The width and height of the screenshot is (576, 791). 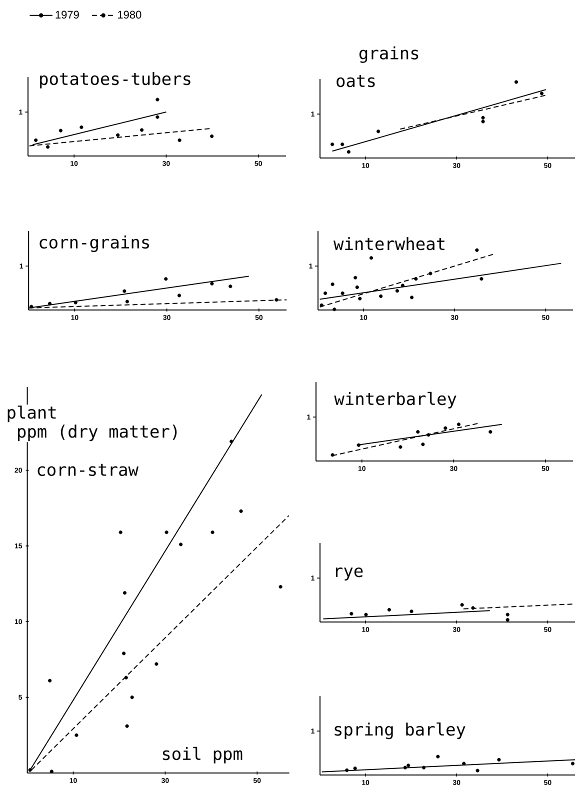 I want to click on chart-title: winterwheat, so click(x=389, y=243).